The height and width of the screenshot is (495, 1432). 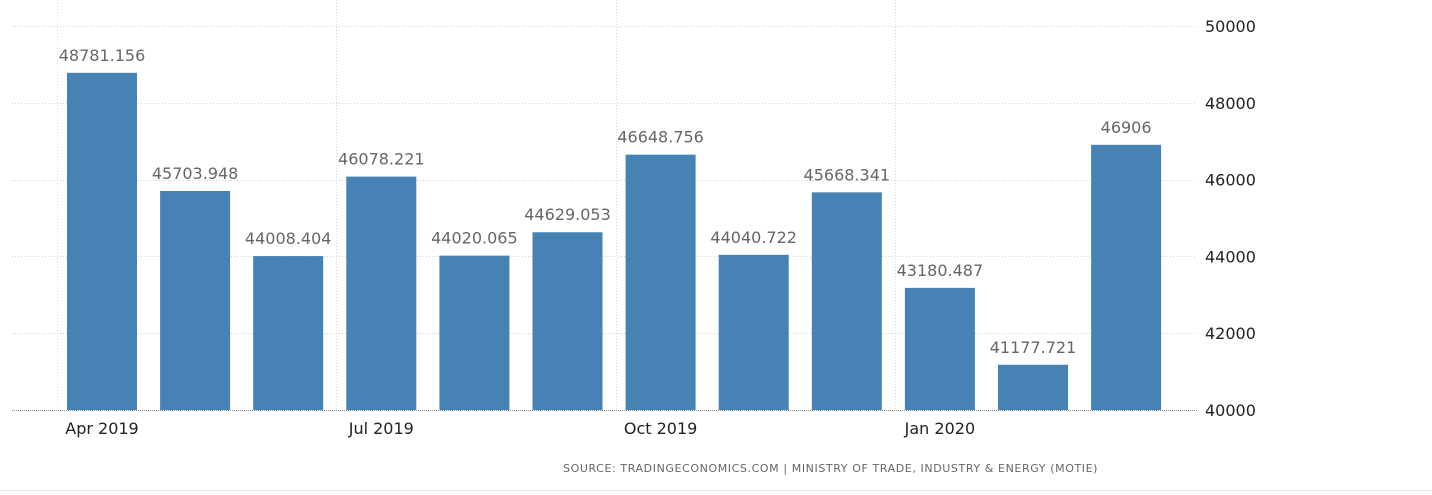 What do you see at coordinates (939, 428) in the screenshot?
I see `x-tick-label: Jan 2020` at bounding box center [939, 428].